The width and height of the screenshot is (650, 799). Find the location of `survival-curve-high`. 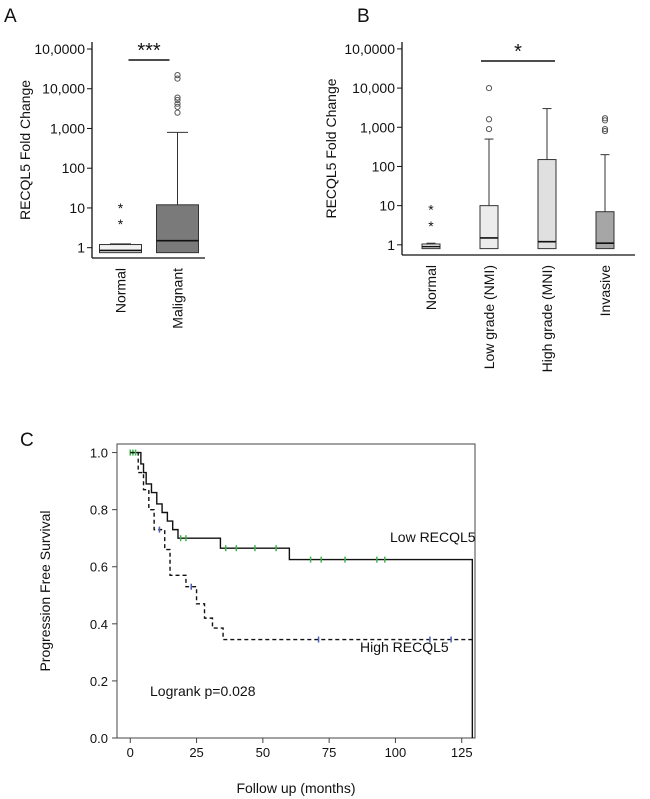

survival-curve-high is located at coordinates (301, 546).